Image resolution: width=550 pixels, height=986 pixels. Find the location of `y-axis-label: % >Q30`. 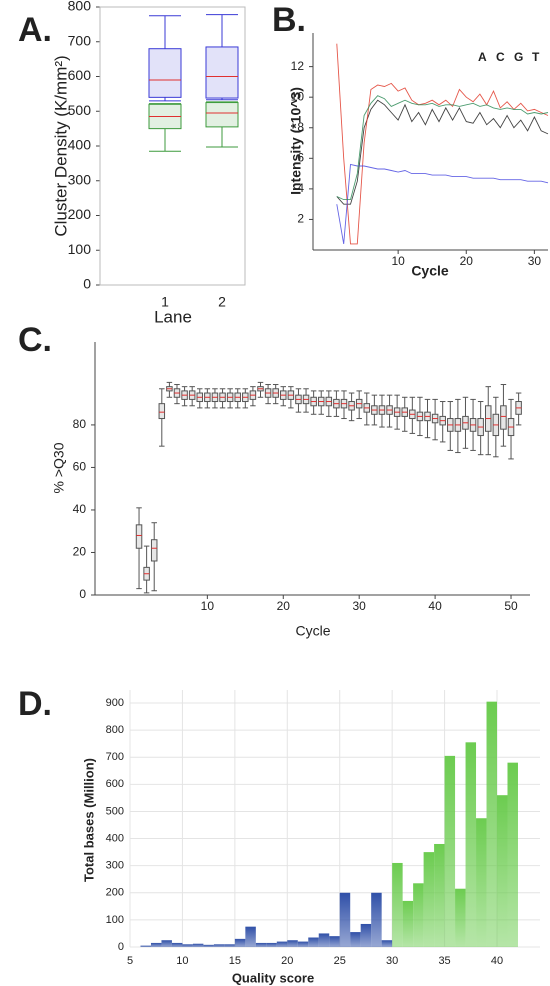

y-axis-label: % >Q30 is located at coordinates (59, 467).